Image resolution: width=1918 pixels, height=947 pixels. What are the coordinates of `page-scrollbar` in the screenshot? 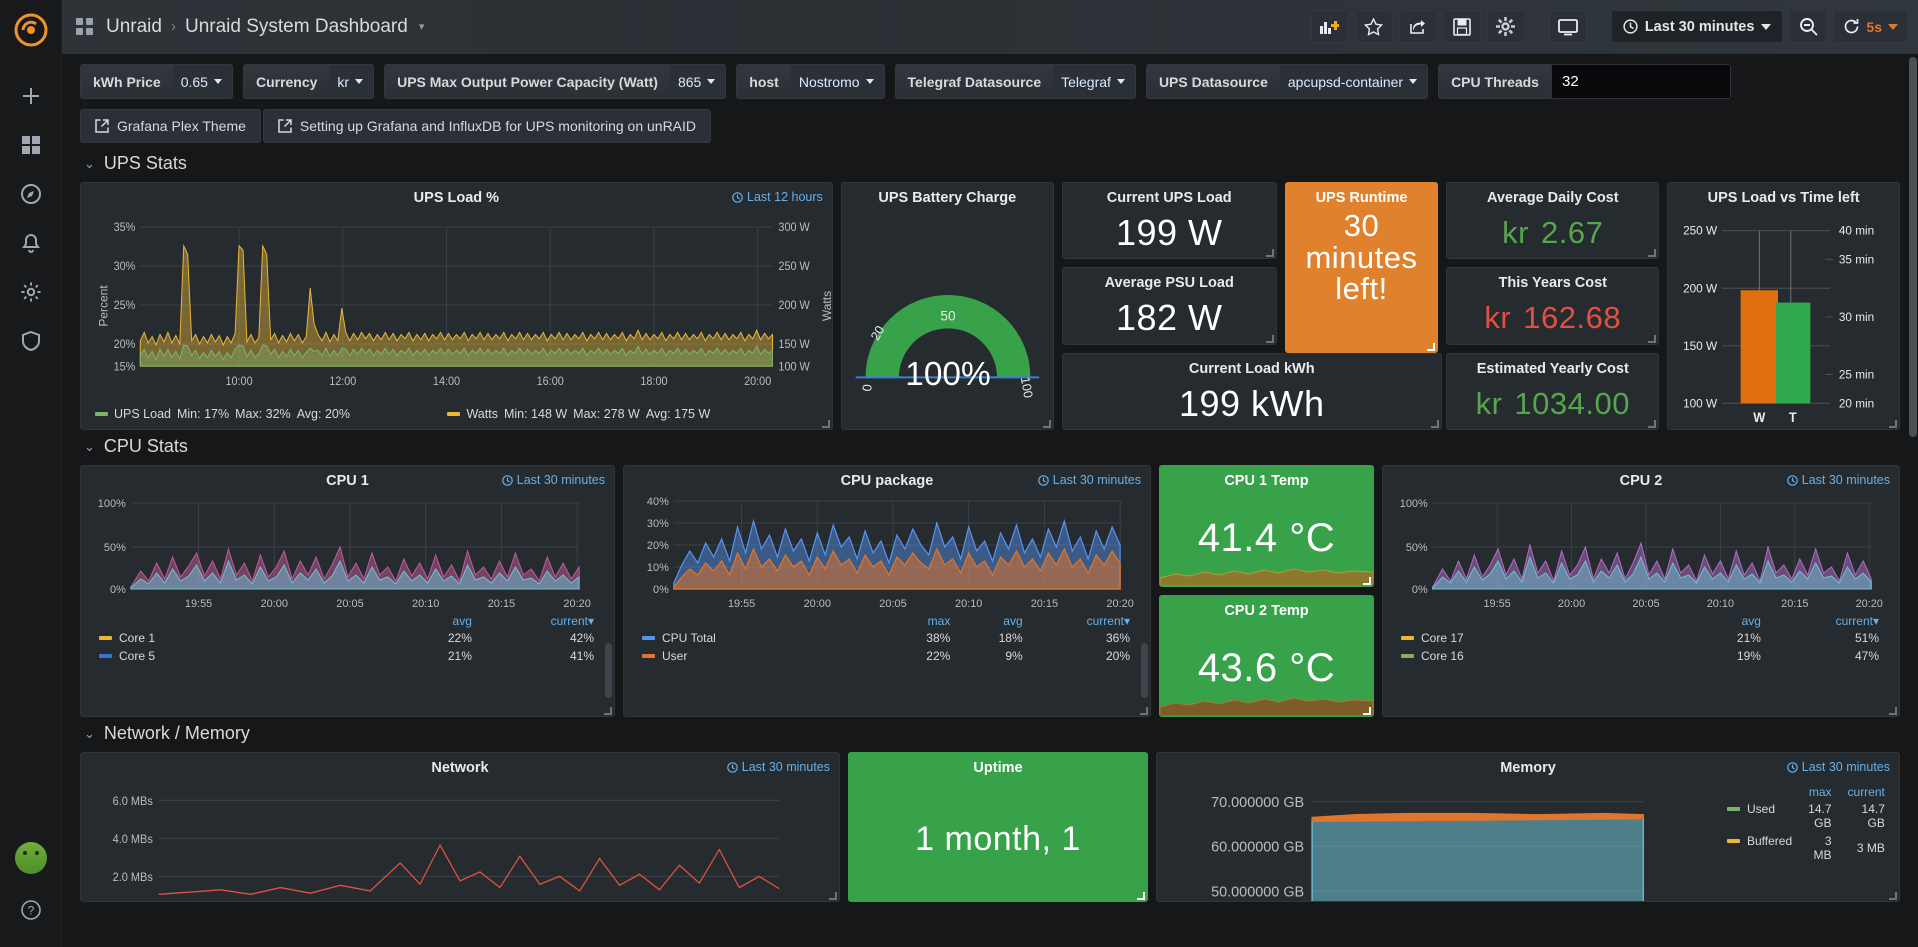 It's located at (1913, 500).